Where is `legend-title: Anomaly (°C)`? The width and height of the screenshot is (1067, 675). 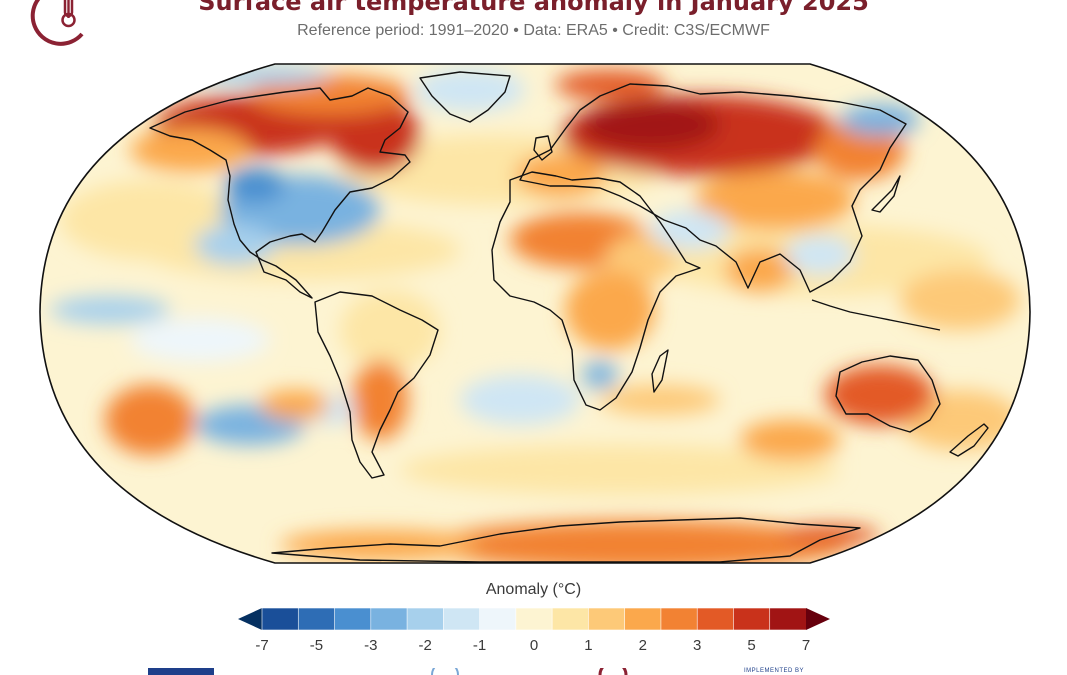
legend-title: Anomaly (°C) is located at coordinates (533, 589).